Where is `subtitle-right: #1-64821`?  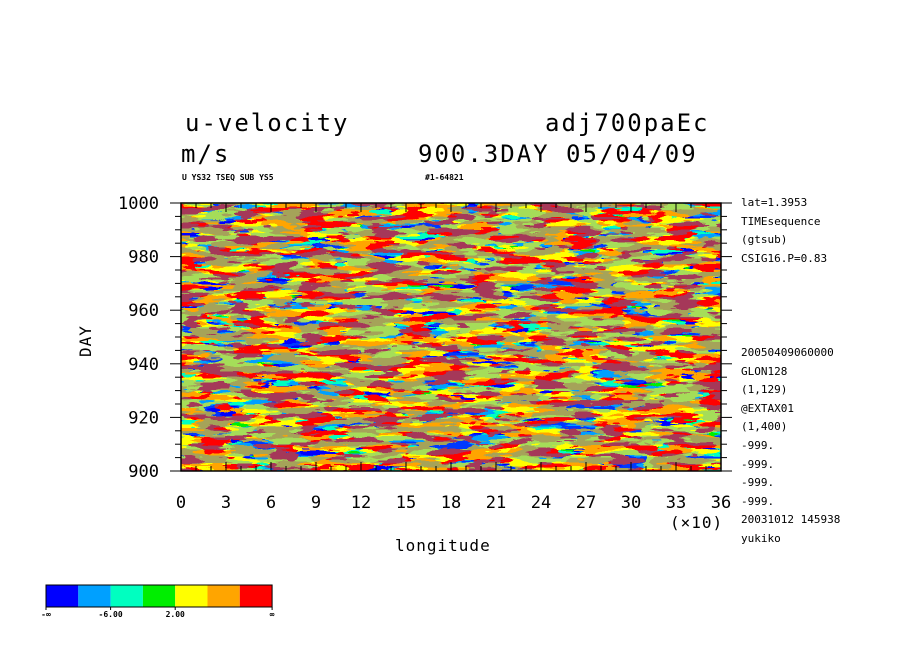 subtitle-right: #1-64821 is located at coordinates (444, 177).